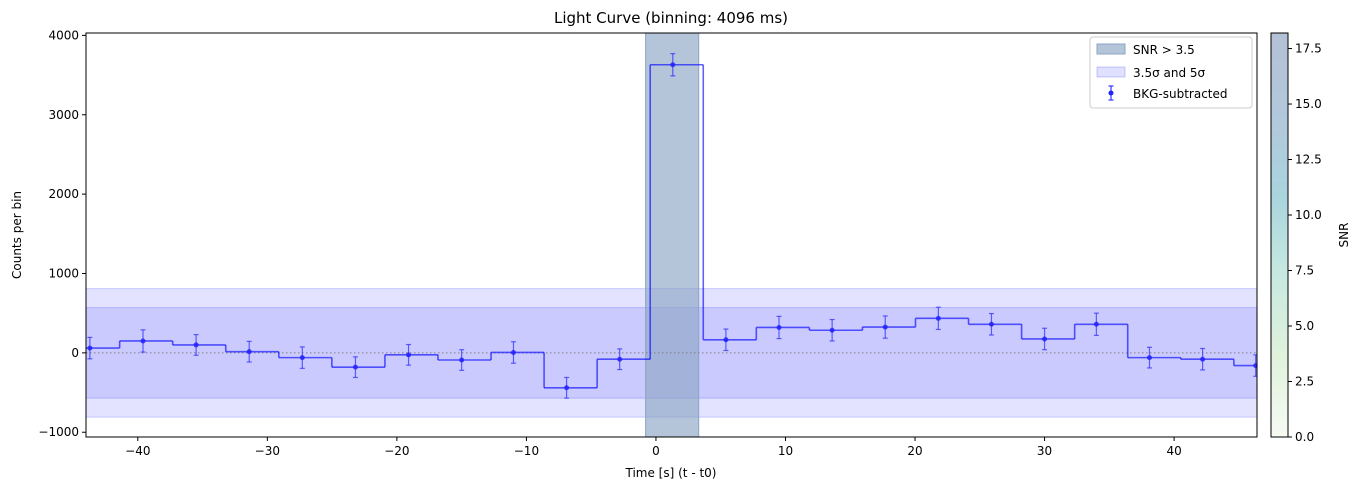  I want to click on y-tick-label: 0, so click(75, 353).